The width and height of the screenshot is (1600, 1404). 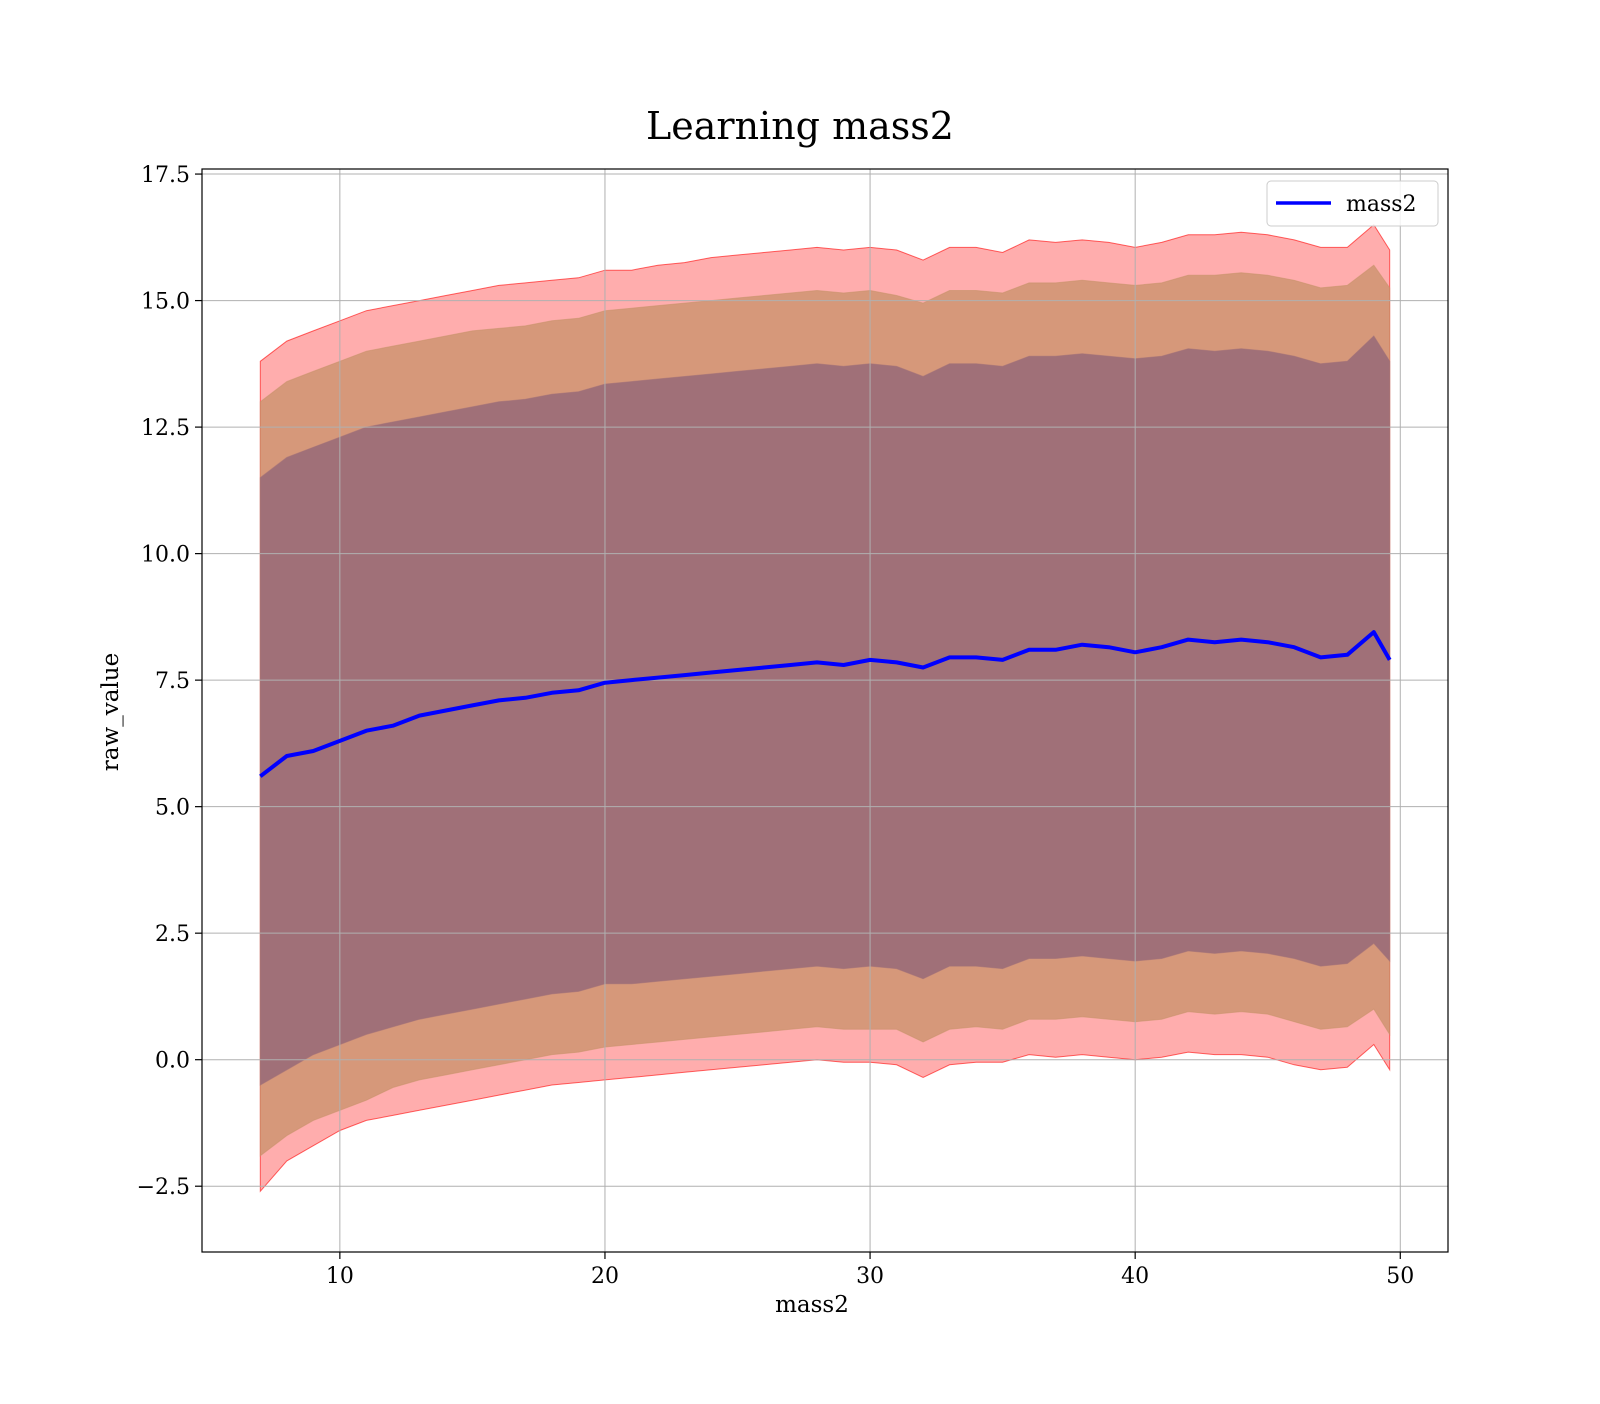 I want to click on y-tick-label: 15.0, so click(x=165, y=302).